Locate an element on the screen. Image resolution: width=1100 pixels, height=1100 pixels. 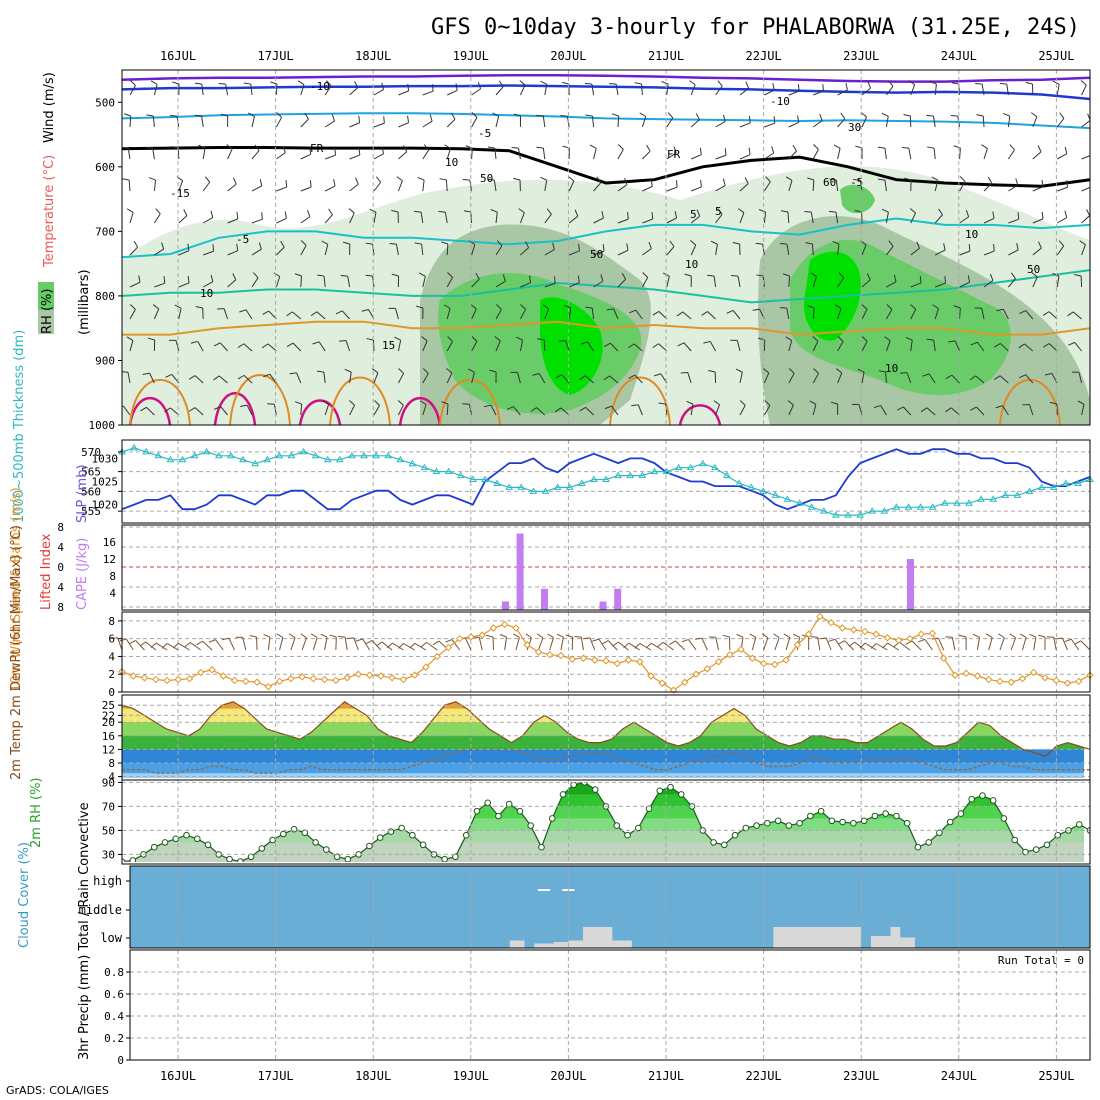
wind-grid is located at coordinates (606, 652).